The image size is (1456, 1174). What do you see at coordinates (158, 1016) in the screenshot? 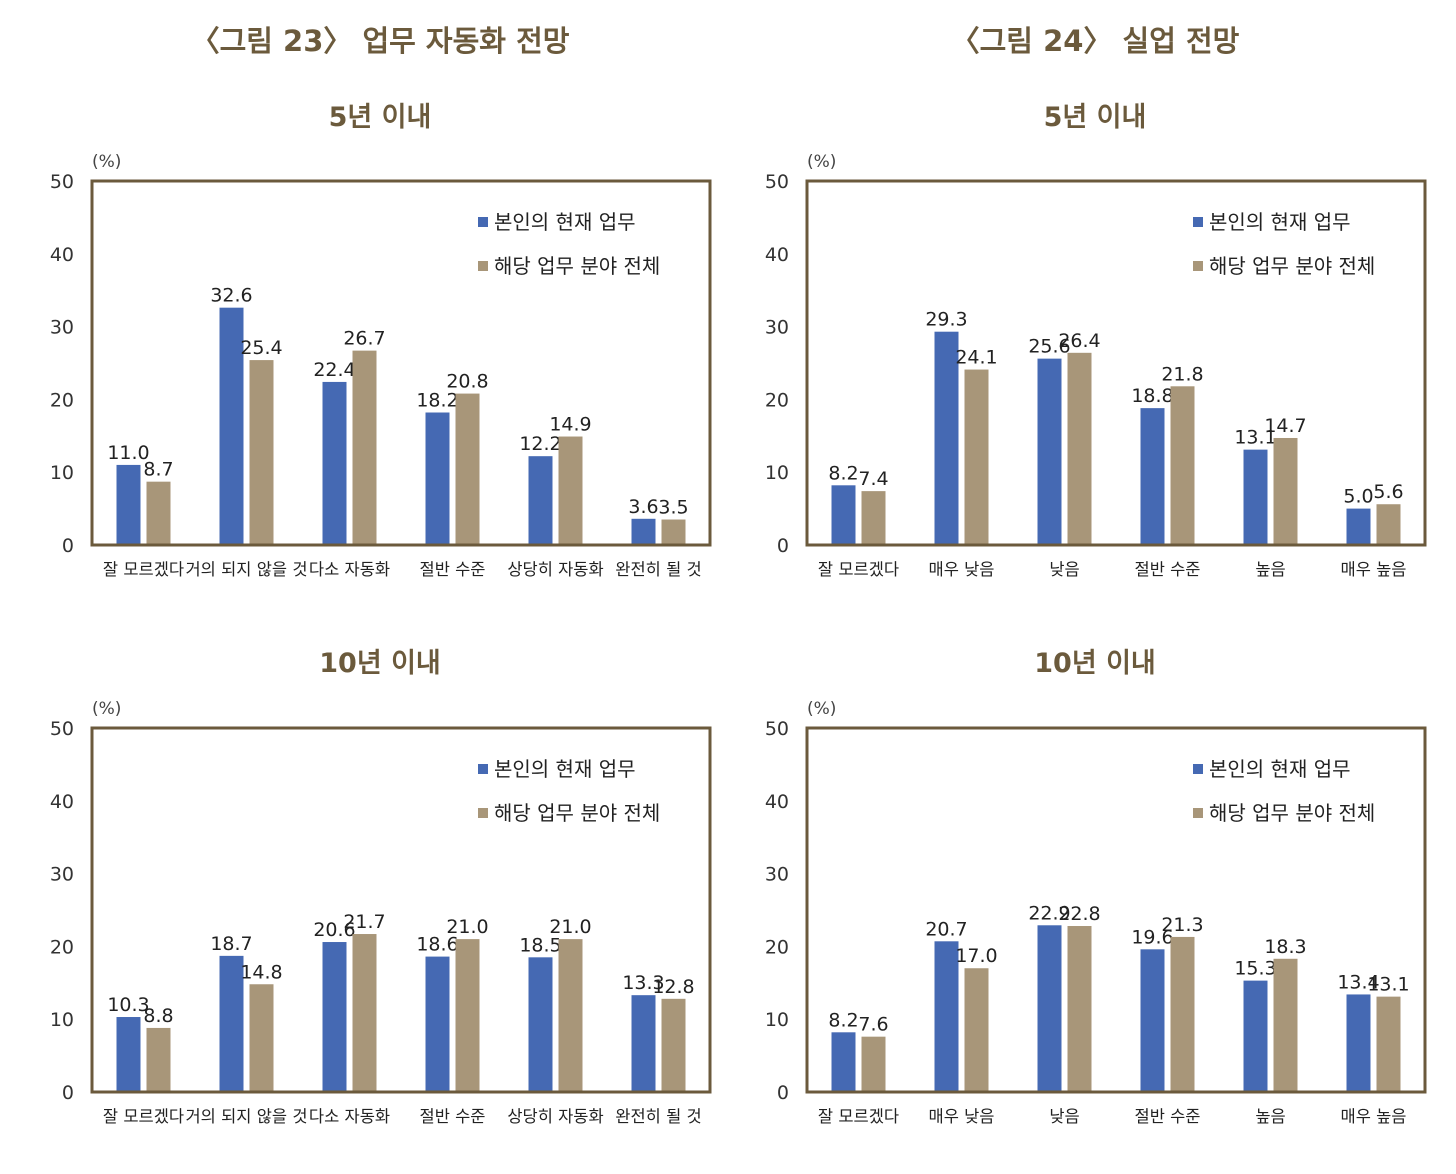
I see `data-label: 8.8` at bounding box center [158, 1016].